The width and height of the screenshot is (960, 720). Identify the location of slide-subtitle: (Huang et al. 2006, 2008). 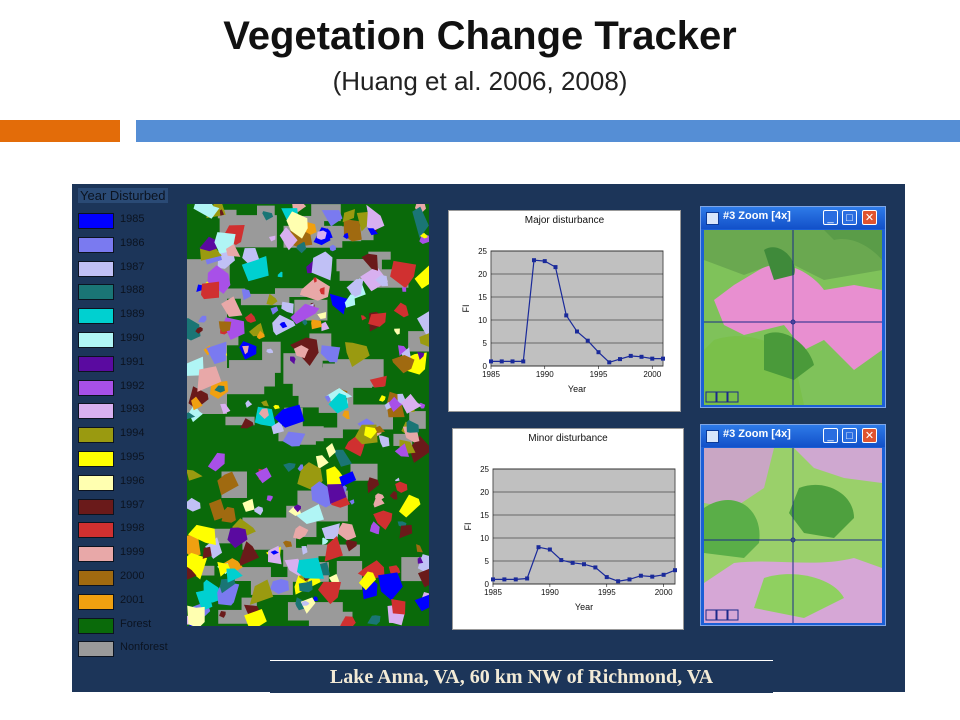
(480, 81).